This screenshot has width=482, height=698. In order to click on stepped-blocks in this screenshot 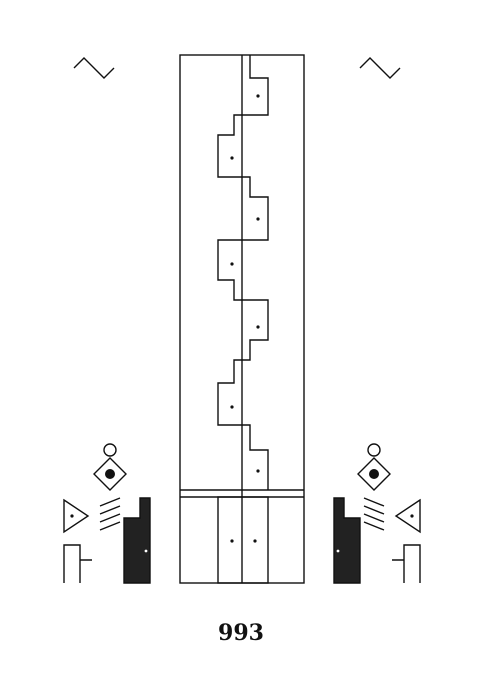, I will do `click(243, 272)`.